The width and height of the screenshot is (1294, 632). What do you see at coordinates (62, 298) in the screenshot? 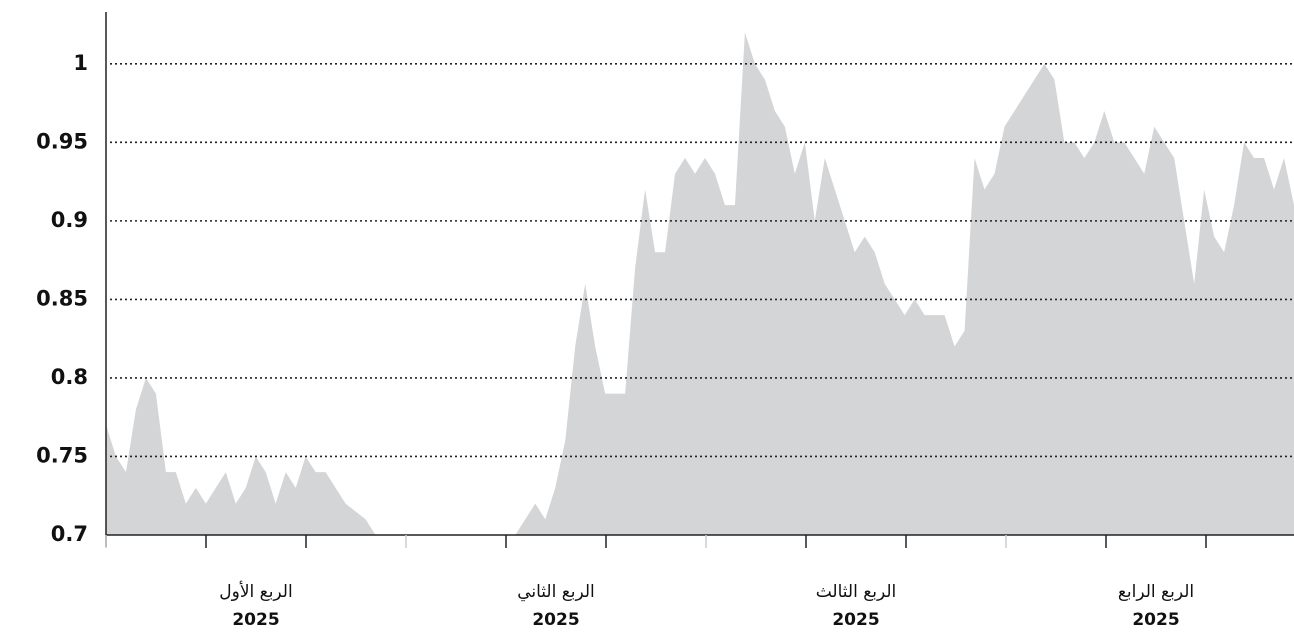
I see `y-tick-label: 0.85` at bounding box center [62, 298].